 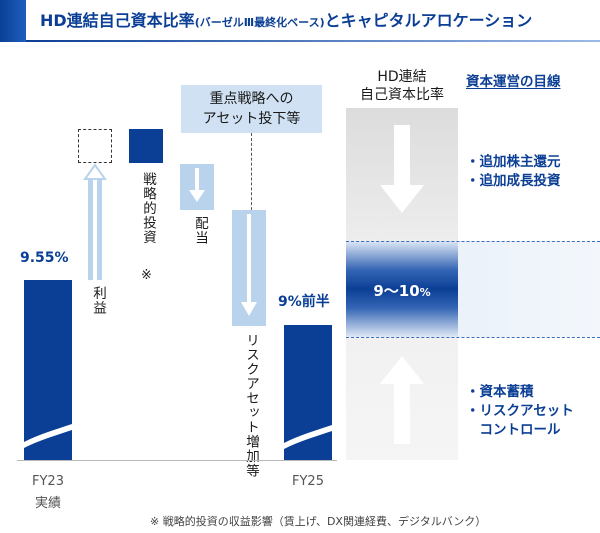 What do you see at coordinates (197, 187) in the screenshot?
I see `dividend-down-arrow-icon` at bounding box center [197, 187].